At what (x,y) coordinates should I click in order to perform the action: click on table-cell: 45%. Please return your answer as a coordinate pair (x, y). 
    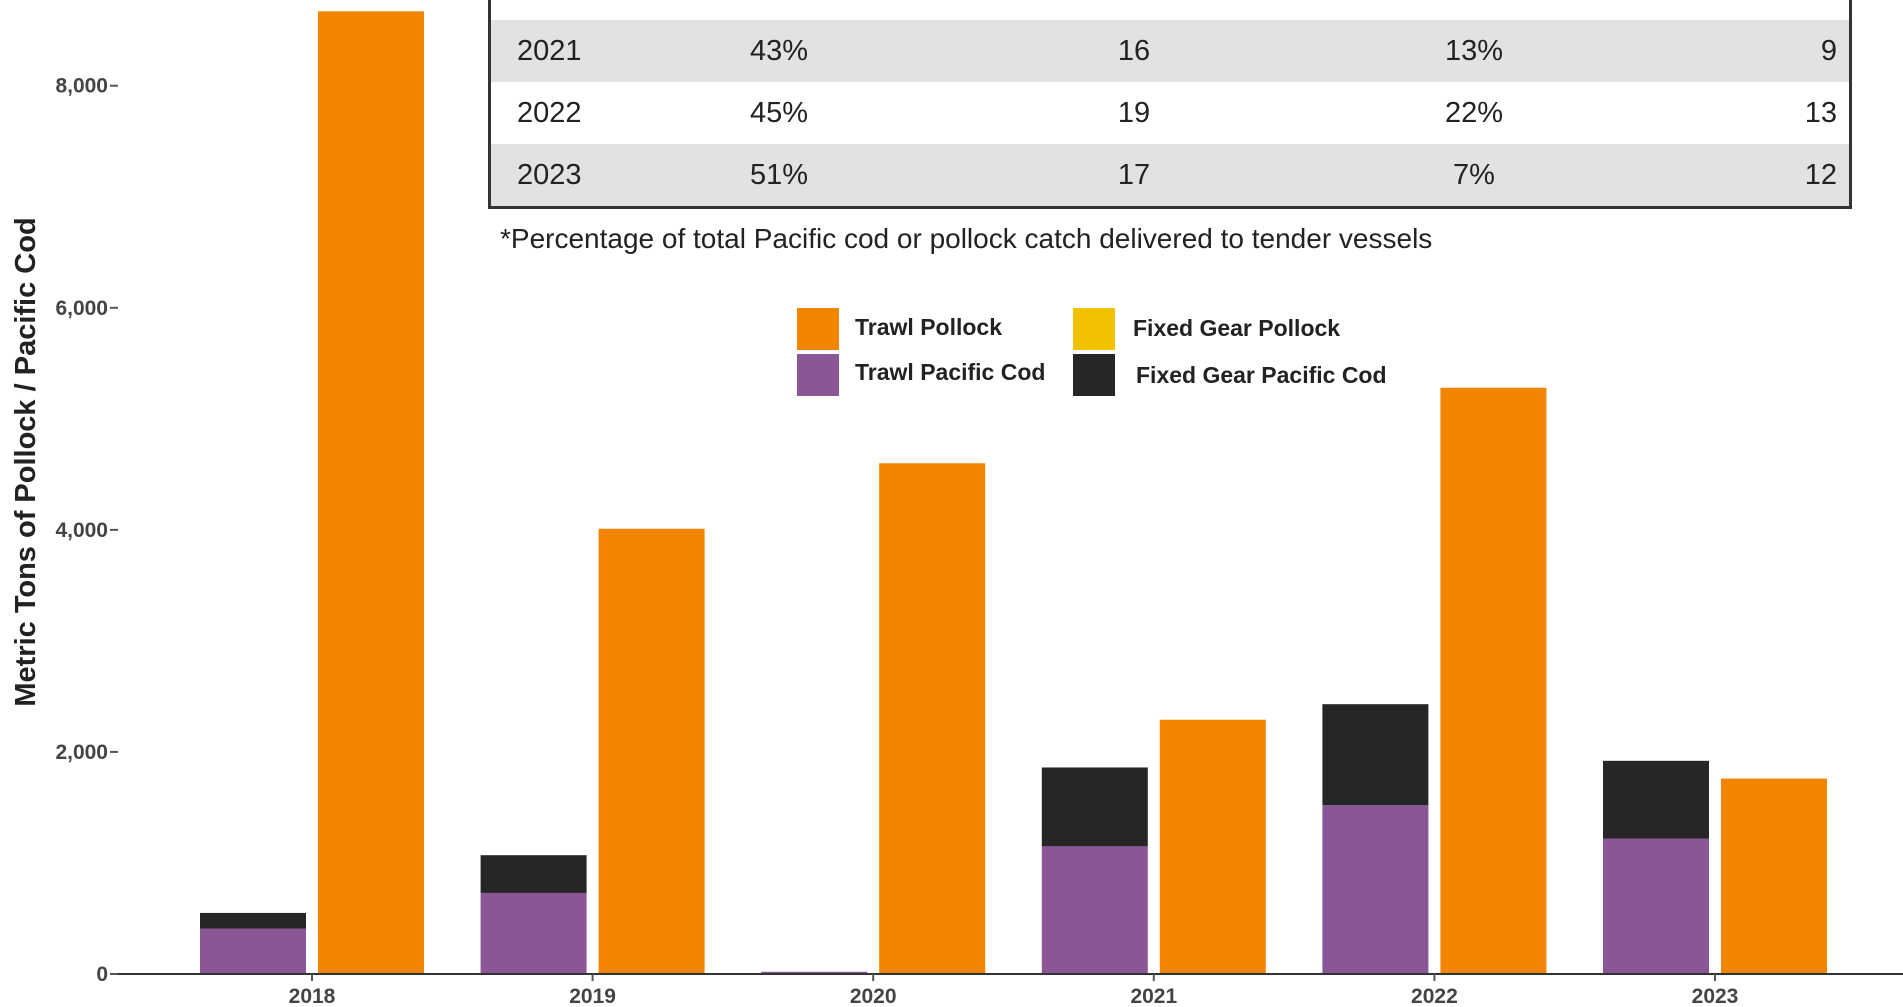
    Looking at the image, I should click on (779, 112).